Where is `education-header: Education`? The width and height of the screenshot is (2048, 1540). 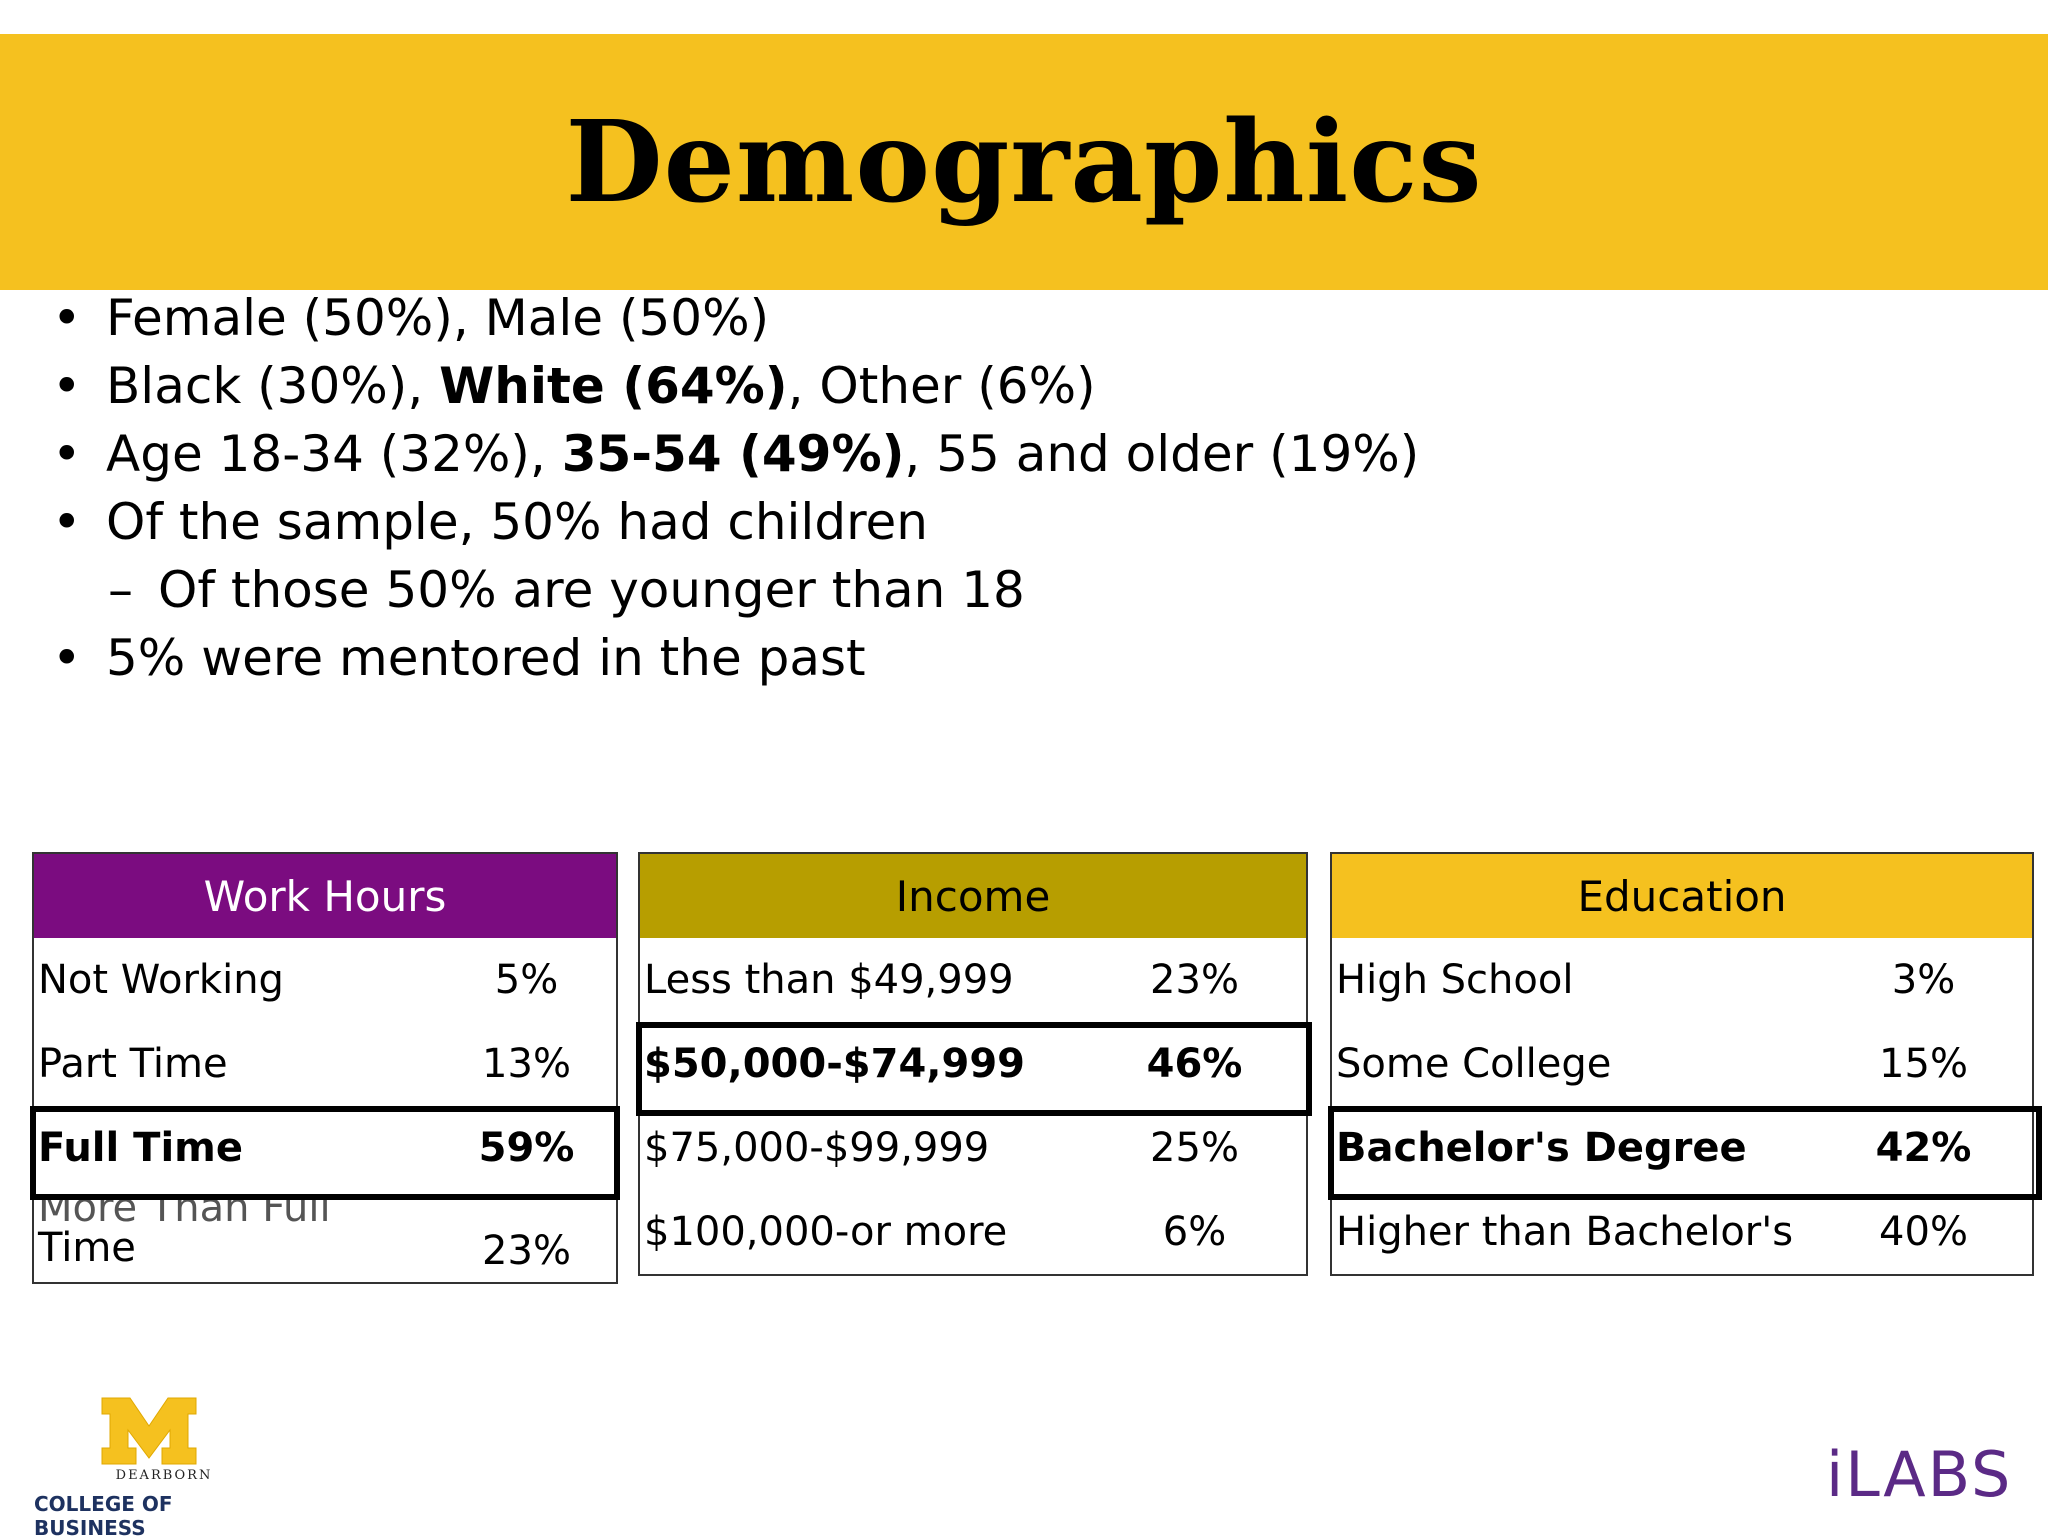 education-header: Education is located at coordinates (1682, 895).